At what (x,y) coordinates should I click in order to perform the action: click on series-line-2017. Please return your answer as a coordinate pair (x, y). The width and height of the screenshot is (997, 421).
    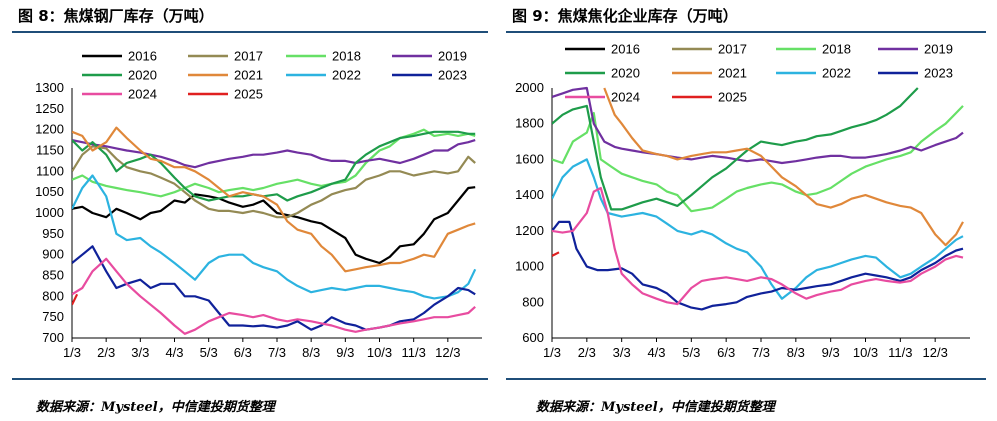
    Looking at the image, I should click on (274, 182).